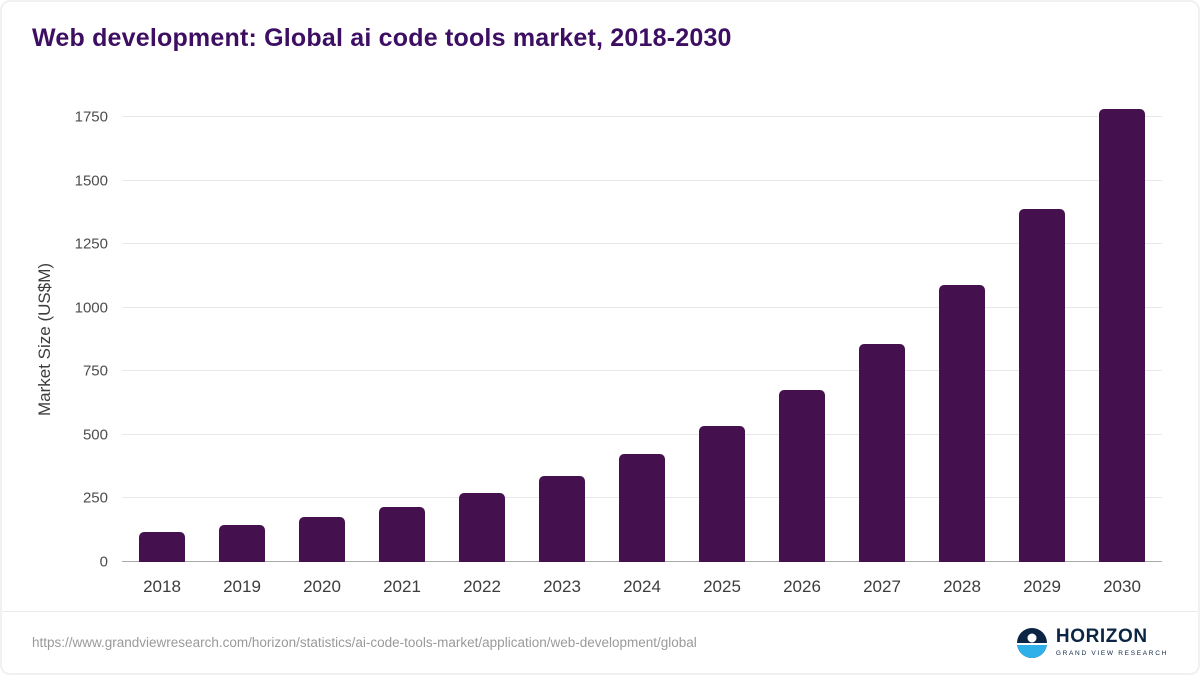  Describe the element at coordinates (1111, 654) in the screenshot. I see `brand-subtitle: GRAND VIEW RESEARCH` at that location.